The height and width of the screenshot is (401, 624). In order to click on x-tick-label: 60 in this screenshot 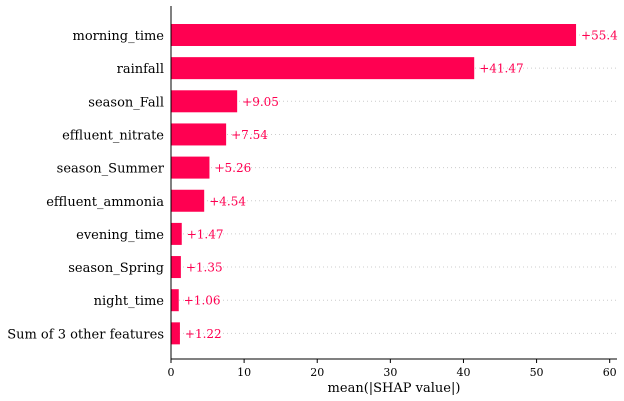, I will do `click(610, 372)`.